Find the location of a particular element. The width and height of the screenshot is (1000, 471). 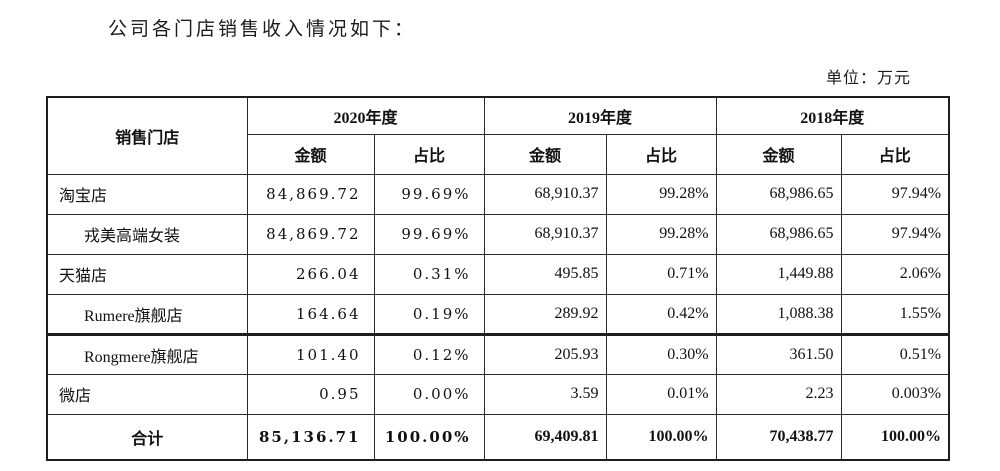

amount-2020-cell: 164.64 is located at coordinates (310, 314).